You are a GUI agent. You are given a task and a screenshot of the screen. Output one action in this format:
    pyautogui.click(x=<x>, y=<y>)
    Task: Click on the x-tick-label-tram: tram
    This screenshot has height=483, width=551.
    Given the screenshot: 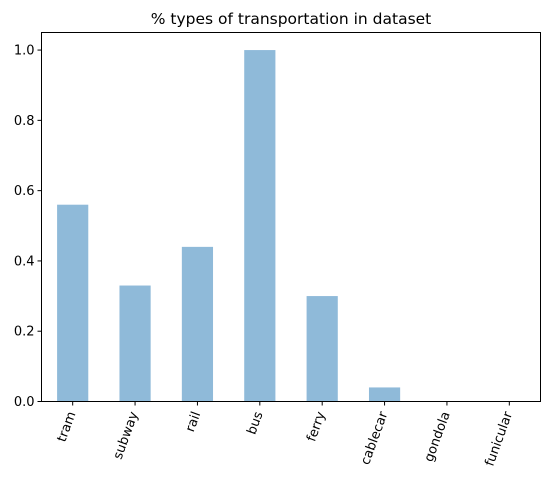 What is the action you would take?
    pyautogui.click(x=67, y=427)
    